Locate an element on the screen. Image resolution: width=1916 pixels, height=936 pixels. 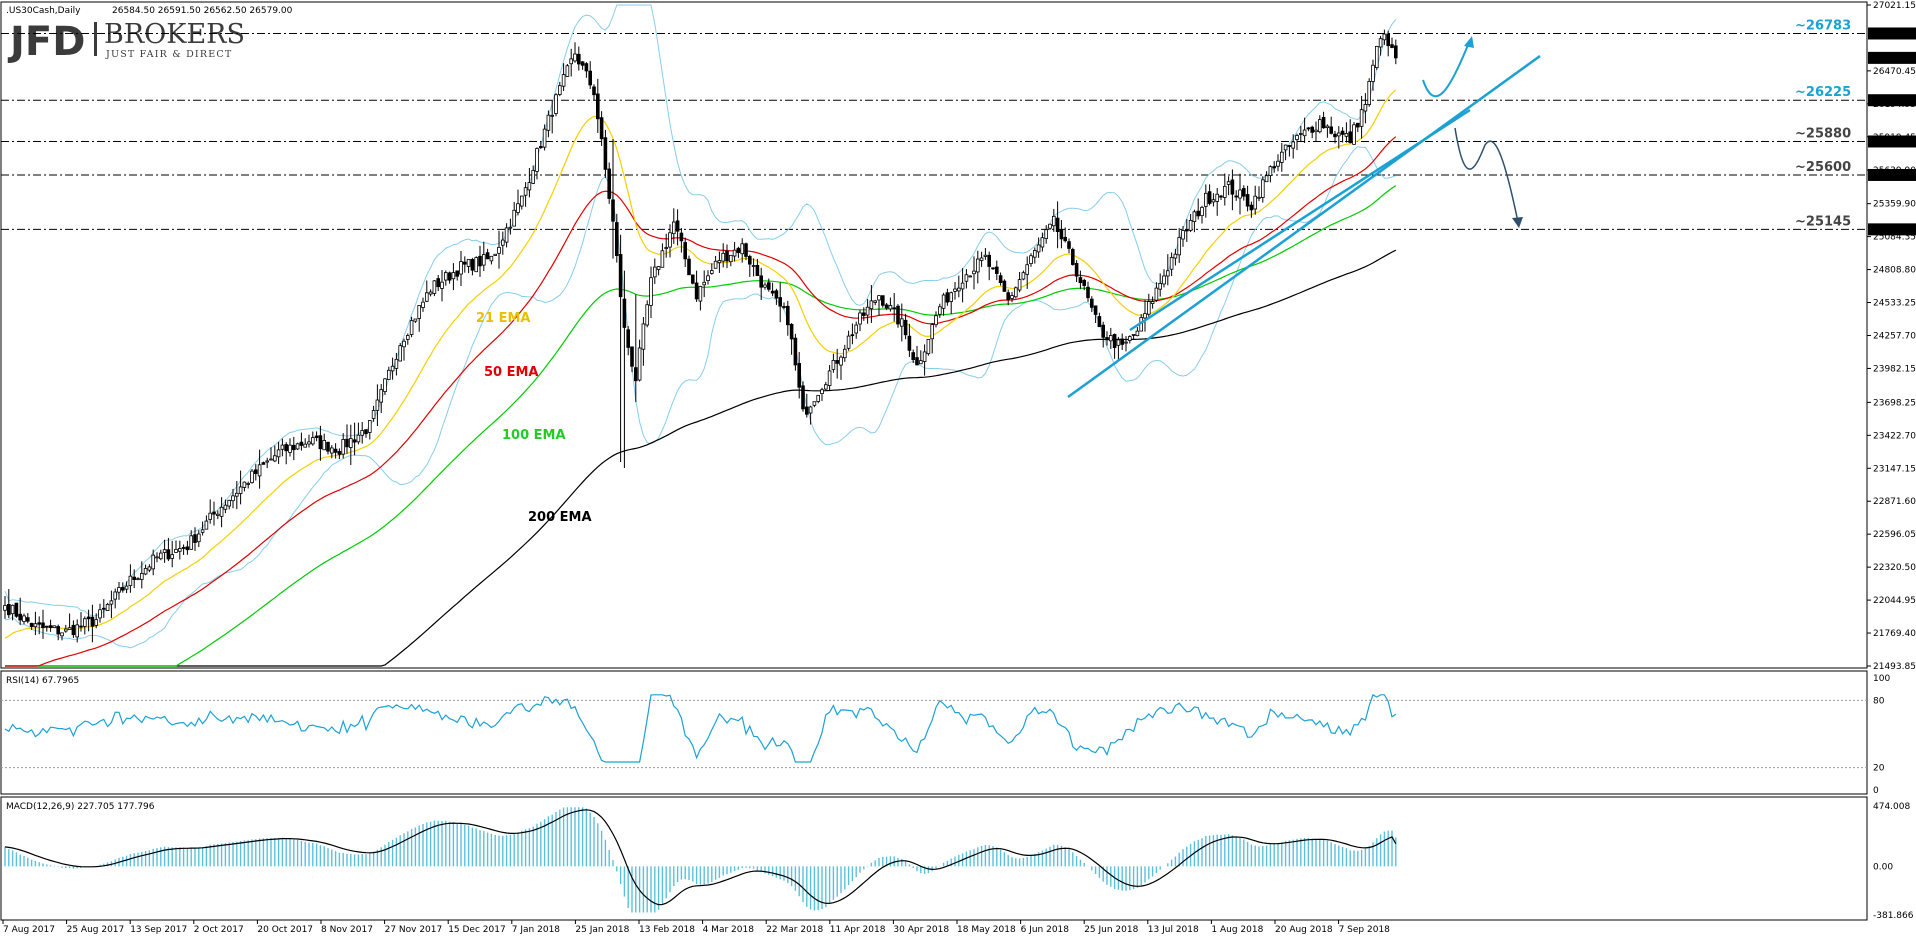
level-label-3: ~25600 is located at coordinates (1823, 167).